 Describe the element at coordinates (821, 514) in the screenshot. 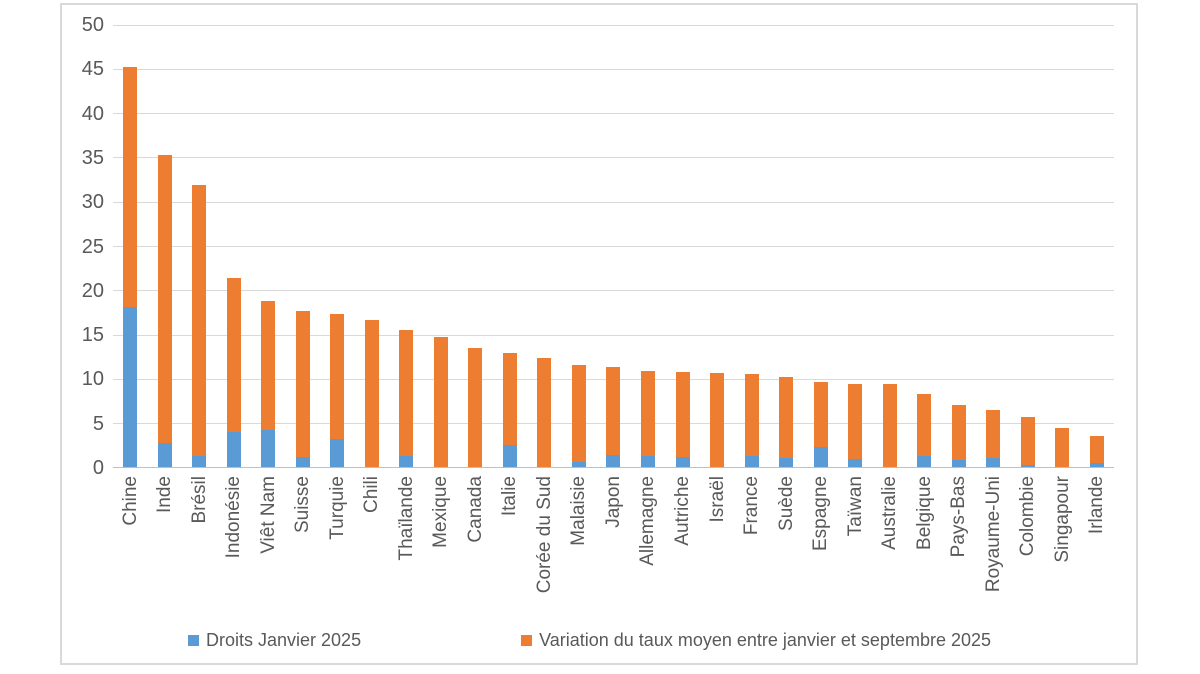

I see `x-category-label-20: Espagne` at that location.